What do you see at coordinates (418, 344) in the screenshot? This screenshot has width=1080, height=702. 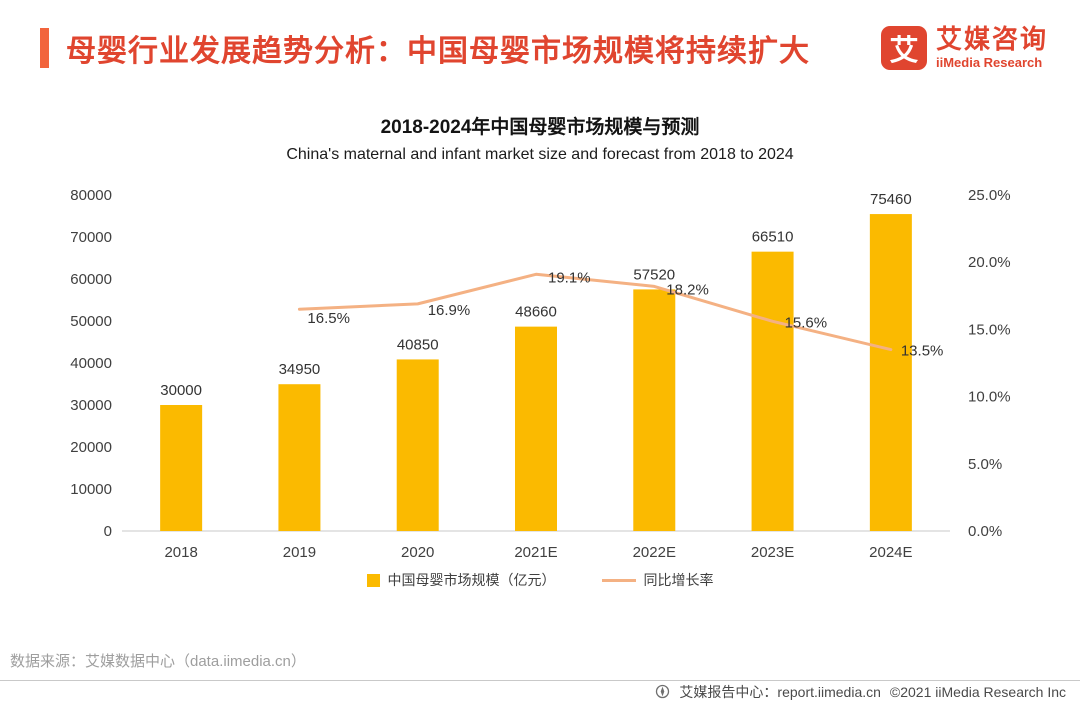 I see `bar-value-label: 40850` at bounding box center [418, 344].